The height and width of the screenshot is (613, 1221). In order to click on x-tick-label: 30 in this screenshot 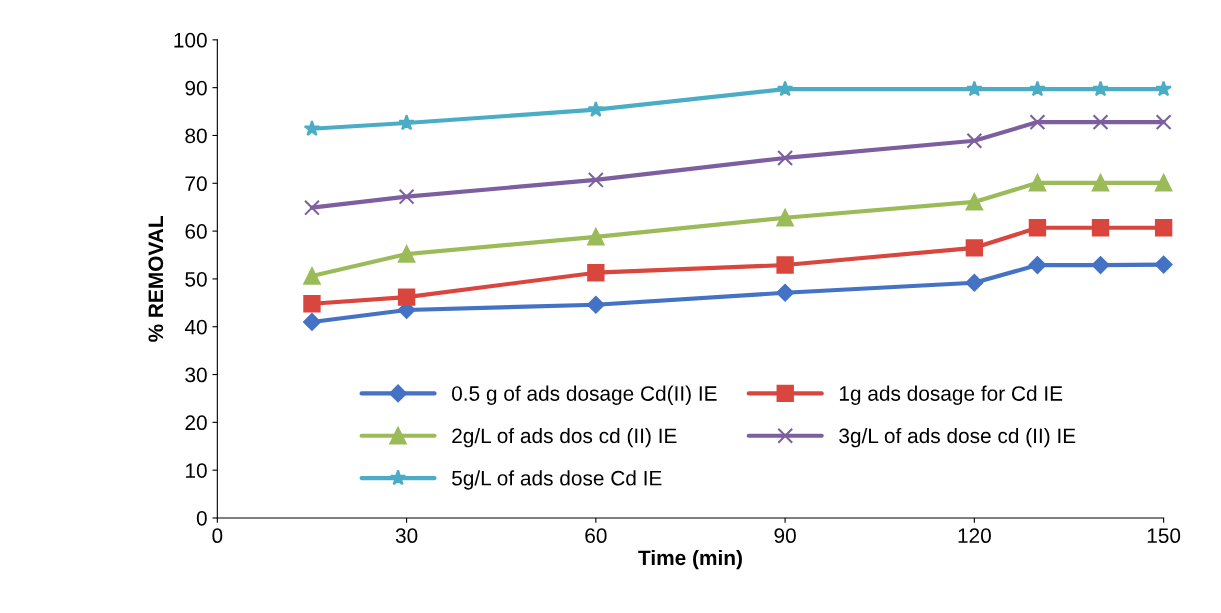, I will do `click(406, 536)`.